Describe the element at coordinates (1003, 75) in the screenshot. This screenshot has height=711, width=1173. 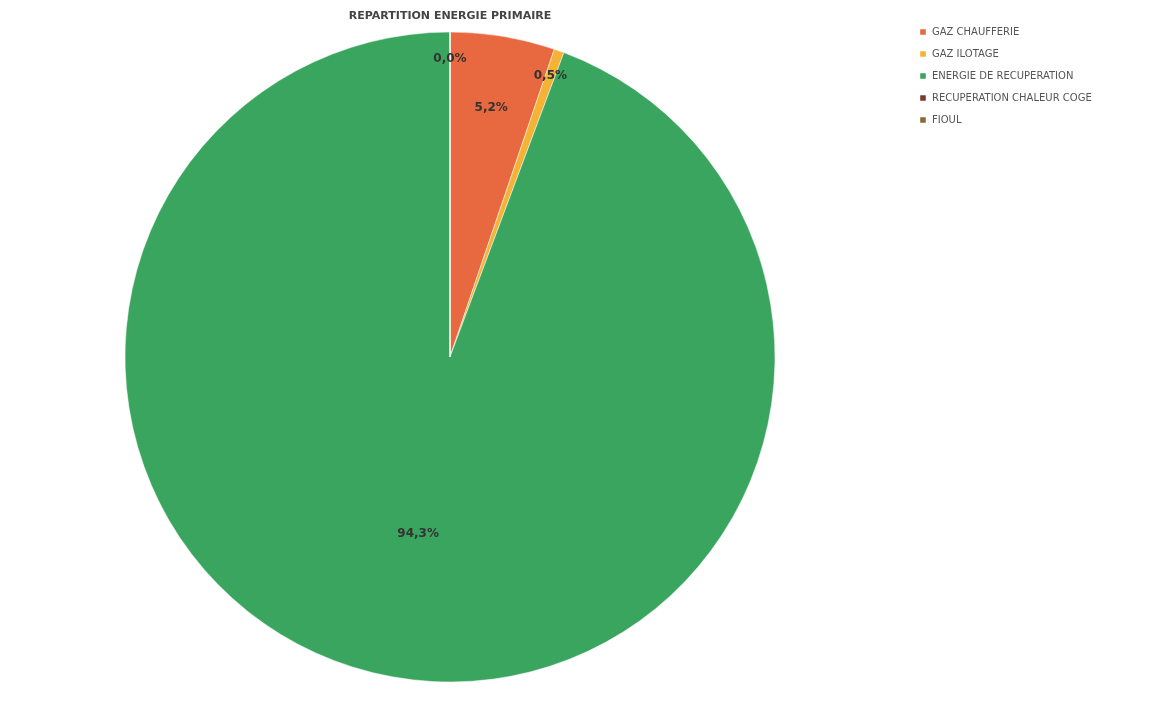
I see `legend-label: ENERGIE DE RECUPERATION` at that location.